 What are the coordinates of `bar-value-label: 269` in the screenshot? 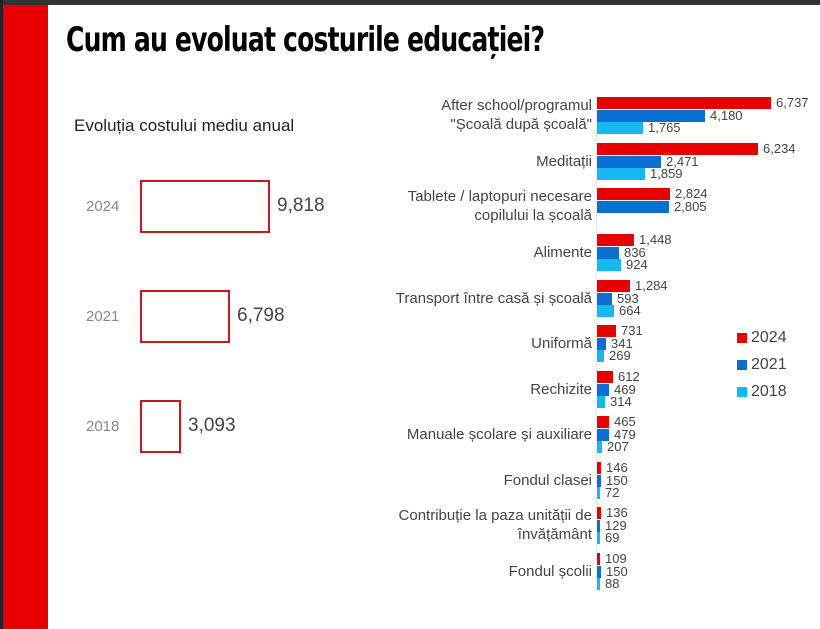 It's located at (620, 355).